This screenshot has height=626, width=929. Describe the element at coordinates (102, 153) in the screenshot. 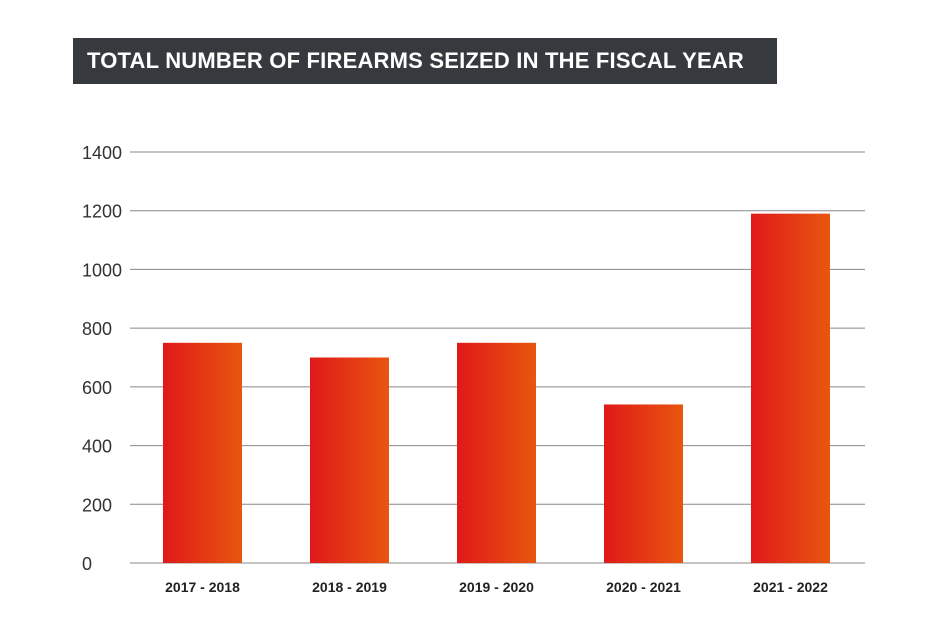

I see `y-tick-label: 1400` at that location.